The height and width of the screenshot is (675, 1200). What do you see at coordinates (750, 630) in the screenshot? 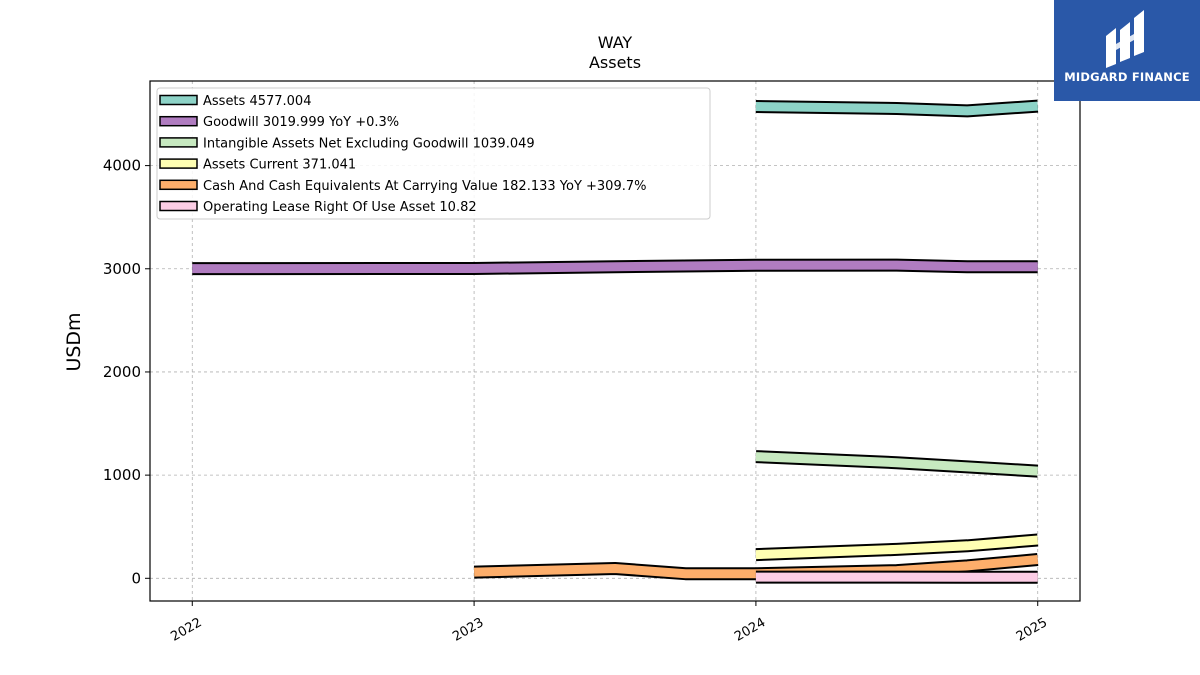
I see `x-tick-label: 2024` at bounding box center [750, 630].